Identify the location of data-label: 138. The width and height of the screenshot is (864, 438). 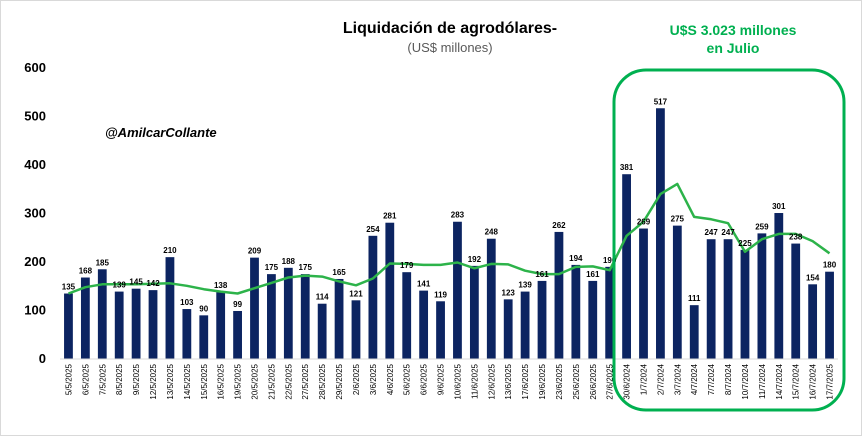
(221, 285).